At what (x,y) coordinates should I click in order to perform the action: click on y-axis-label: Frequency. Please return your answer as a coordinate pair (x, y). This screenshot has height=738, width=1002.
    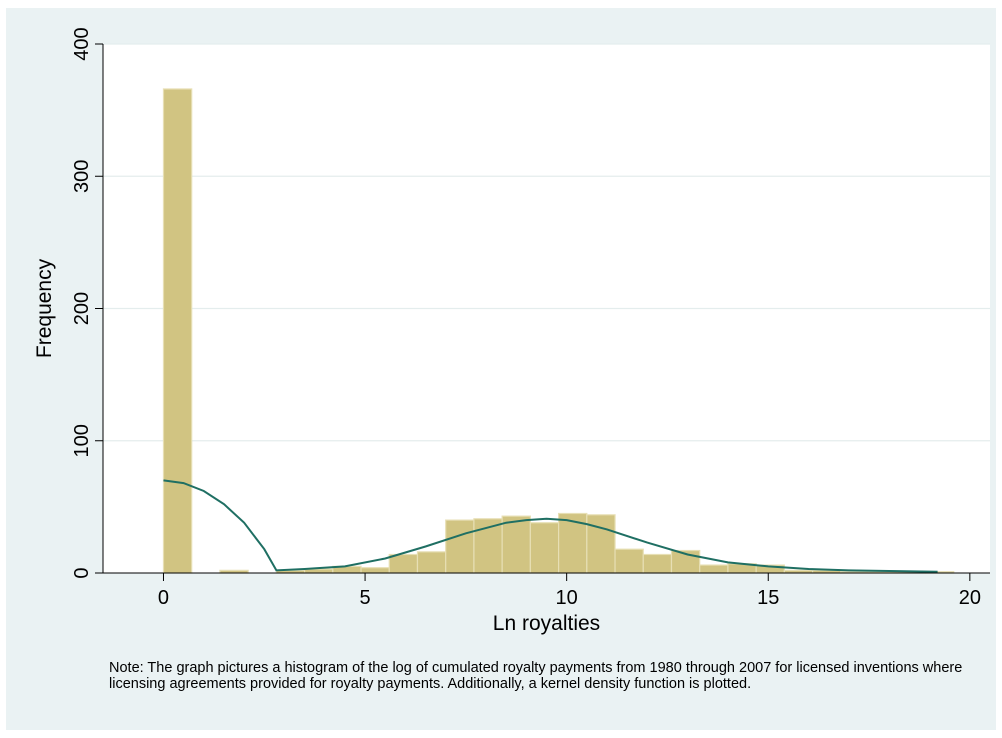
    Looking at the image, I should click on (44, 308).